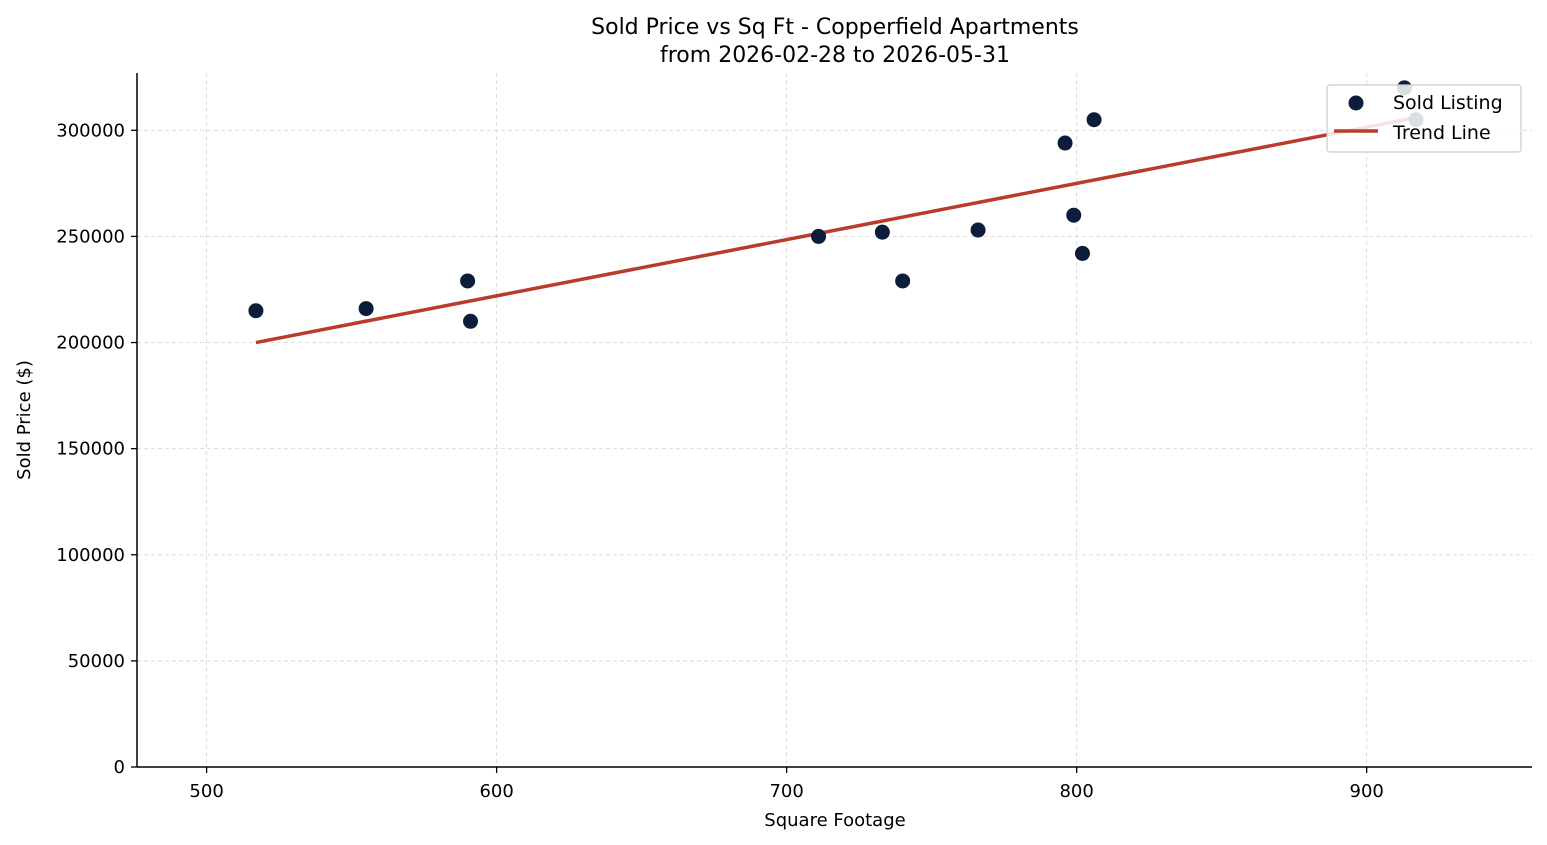 This screenshot has height=845, width=1547. What do you see at coordinates (24, 420) in the screenshot?
I see `y-axis-label: Sold Price ($)` at bounding box center [24, 420].